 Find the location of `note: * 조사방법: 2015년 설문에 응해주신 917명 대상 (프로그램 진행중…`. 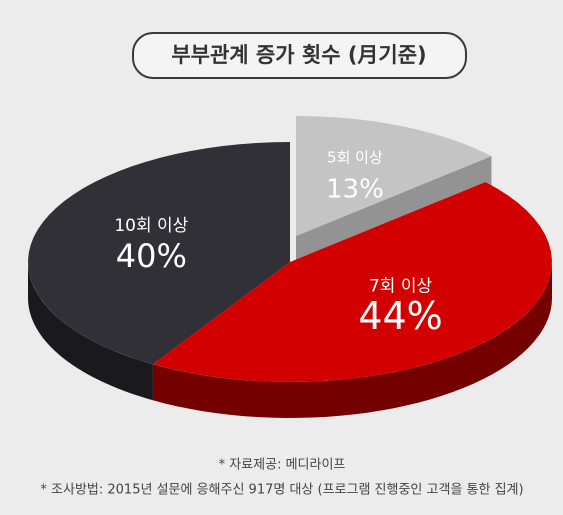

note: * 조사방법: 2015년 설문에 응해주신 917명 대상 (프로그램 진행중… is located at coordinates (281, 490).